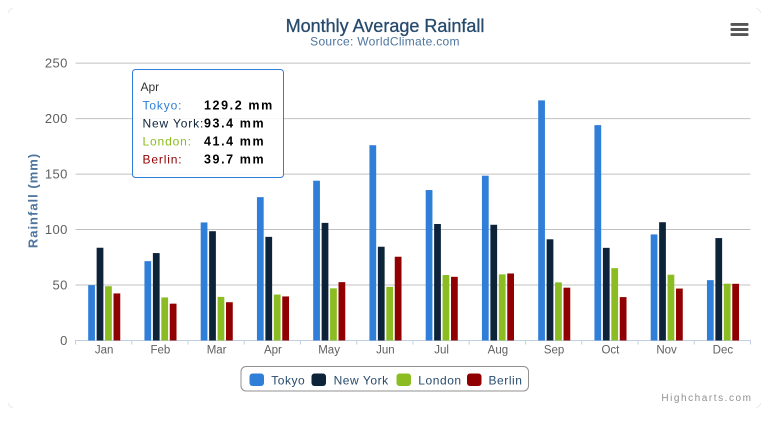 This screenshot has width=769, height=421. I want to click on svg-text: Rainfall (mm), so click(33, 200).